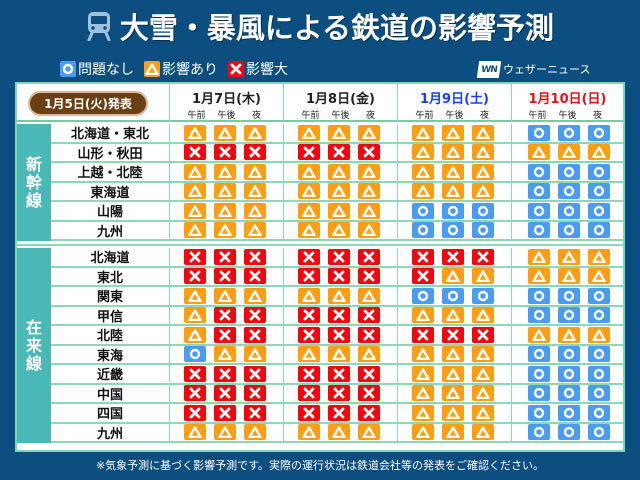  What do you see at coordinates (33, 327) in the screenshot?
I see `section-label-char: 在` at bounding box center [33, 327].